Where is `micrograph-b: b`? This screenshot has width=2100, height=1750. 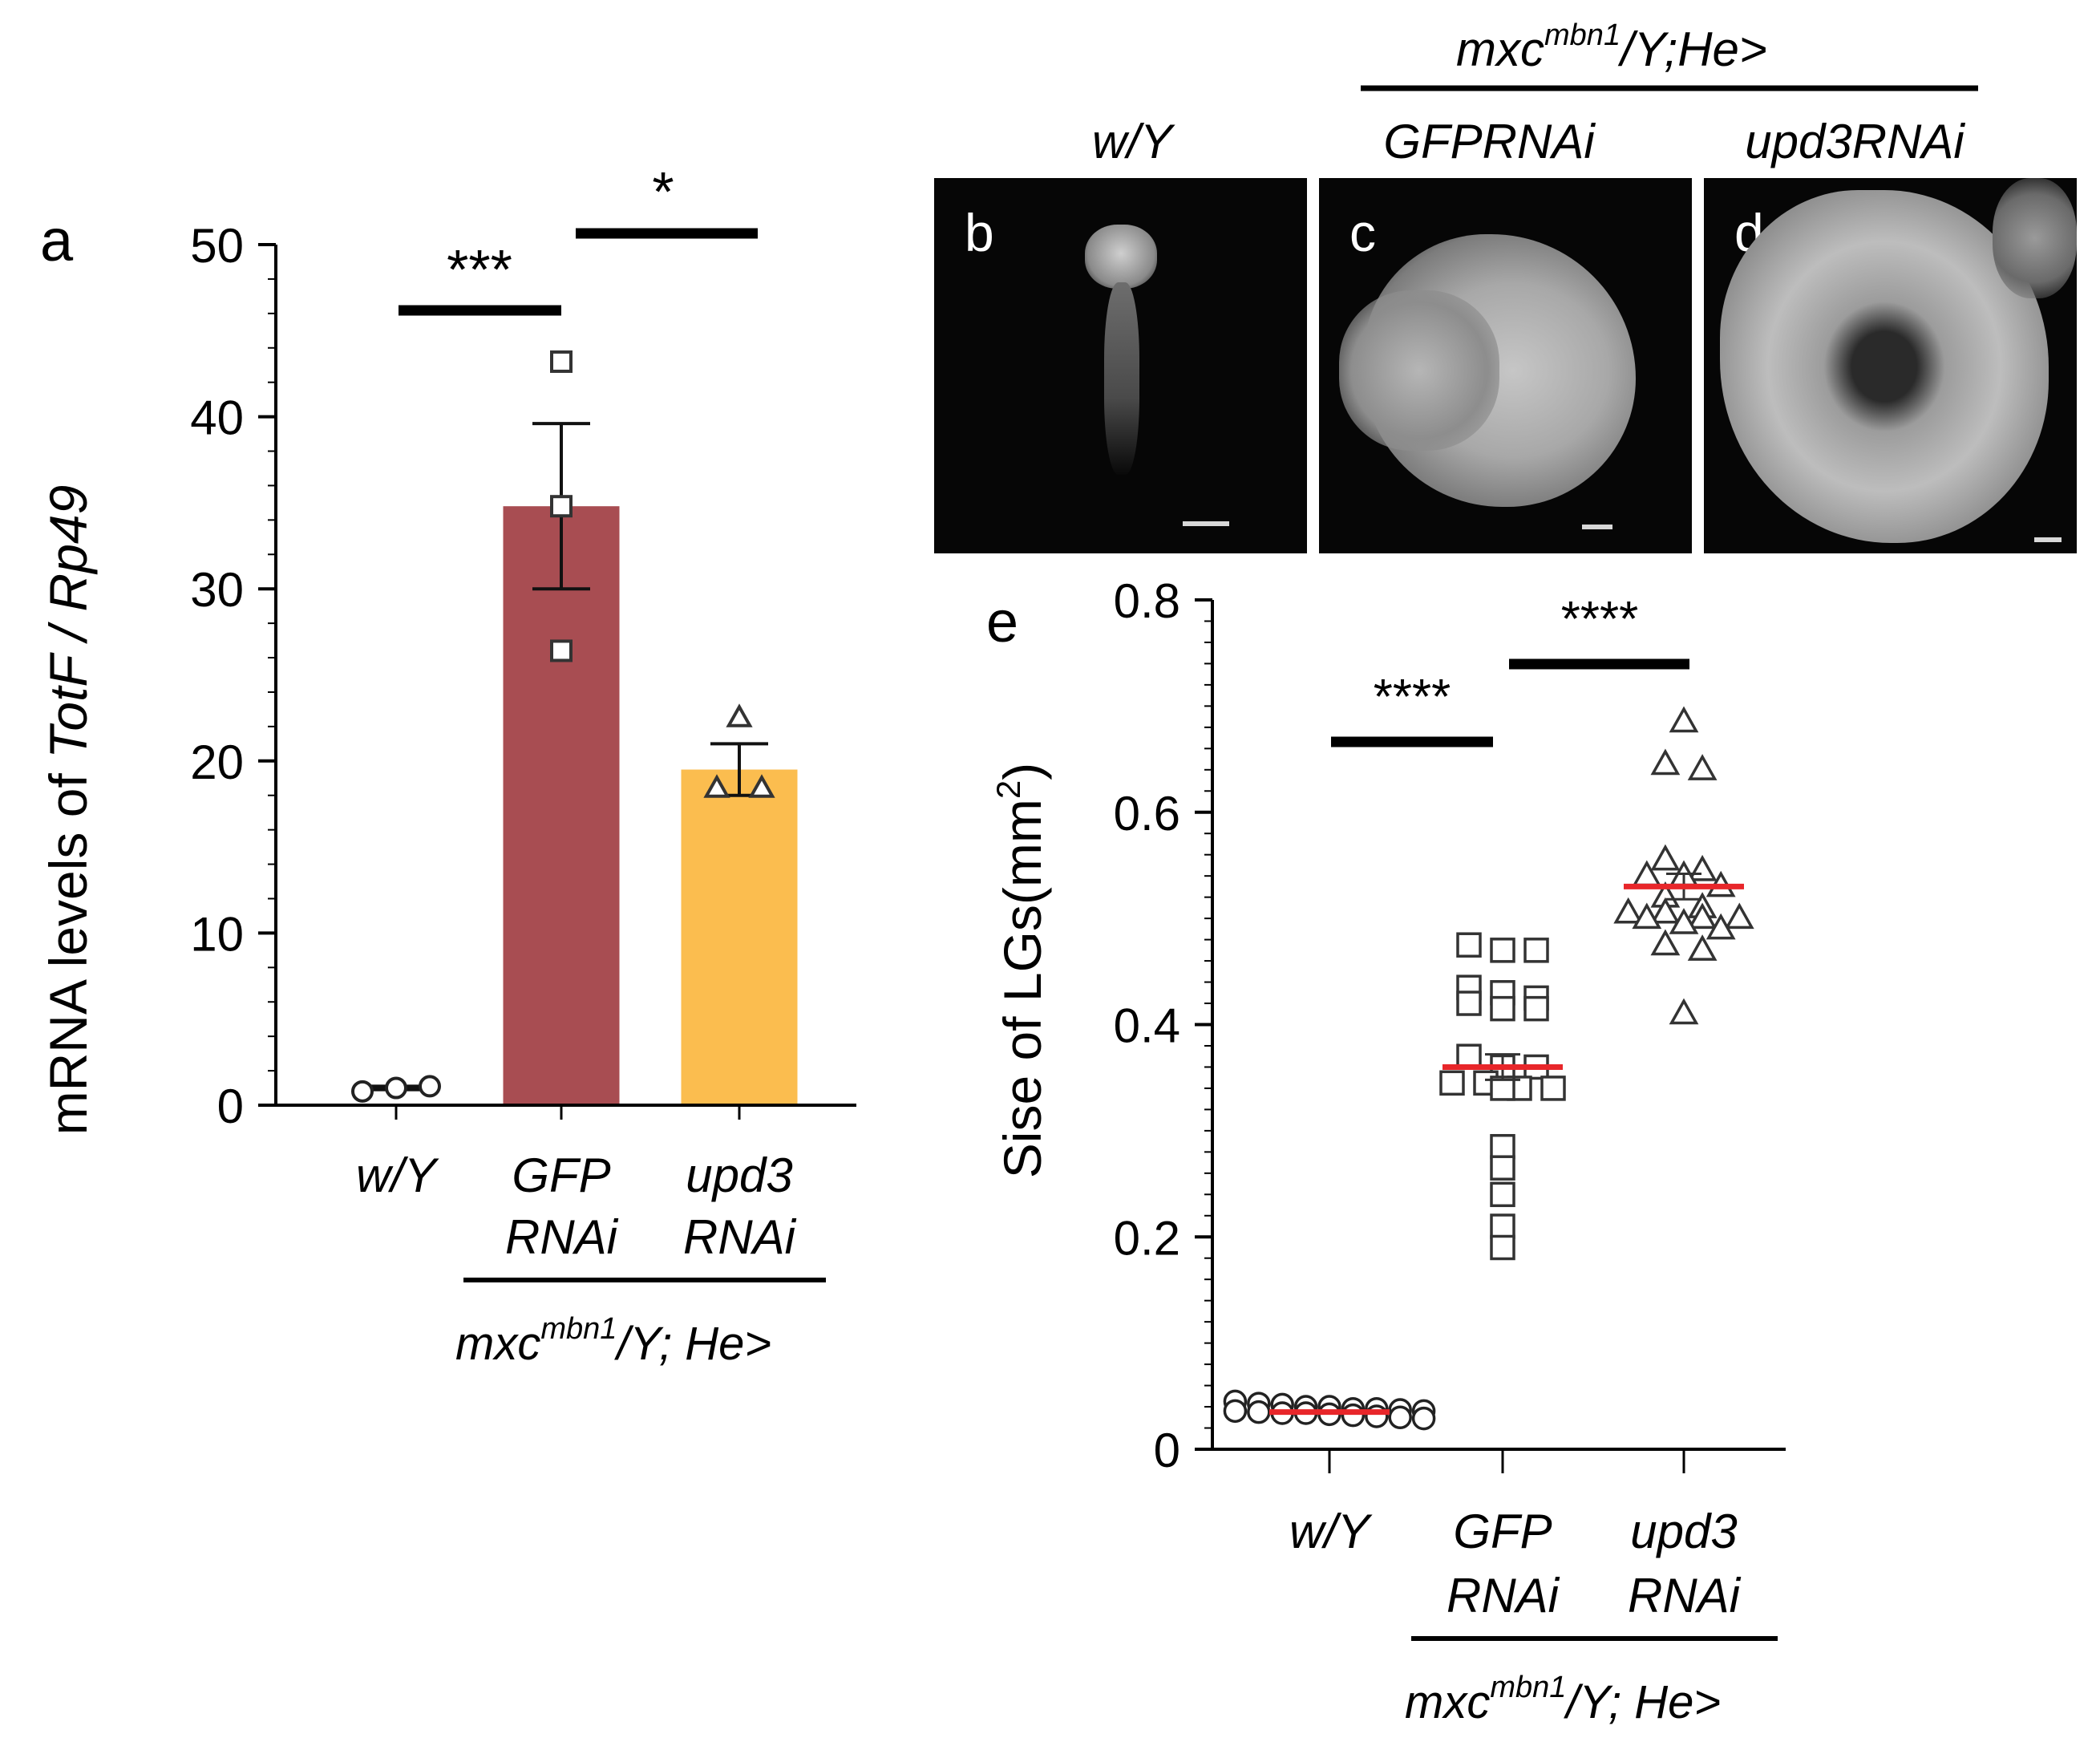
micrograph-b: b is located at coordinates (1120, 365).